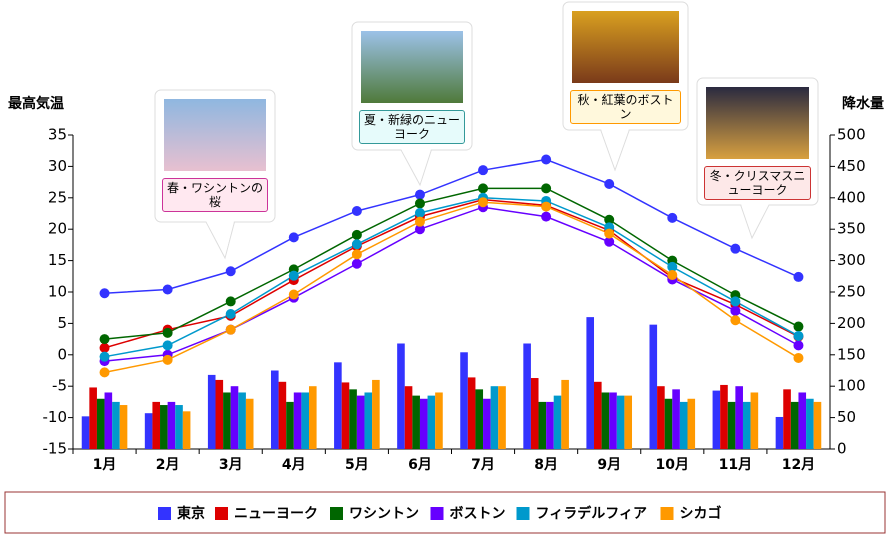 The width and height of the screenshot is (890, 539). What do you see at coordinates (591, 513) in the screenshot?
I see `legend-label: フィラデルフィア` at bounding box center [591, 513].